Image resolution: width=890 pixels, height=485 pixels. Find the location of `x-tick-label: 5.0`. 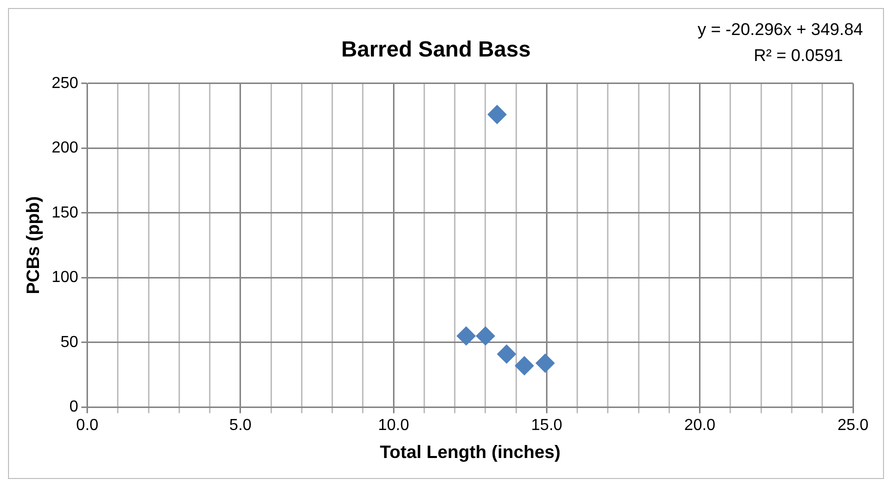

x-tick-label: 5.0 is located at coordinates (240, 425).